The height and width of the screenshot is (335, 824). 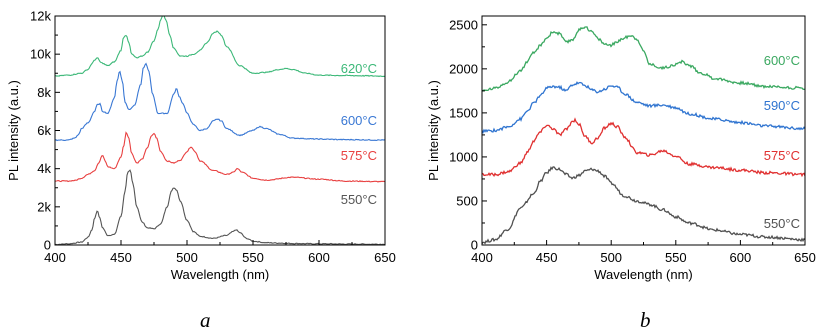 What do you see at coordinates (40, 16) in the screenshot?
I see `y-tick-label: 12k` at bounding box center [40, 16].